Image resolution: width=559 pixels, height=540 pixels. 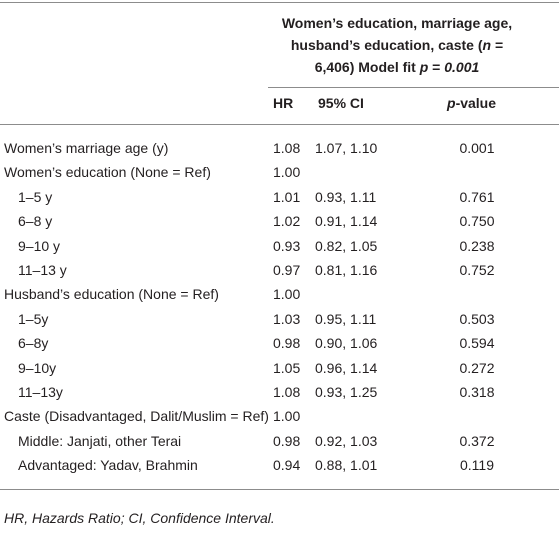 I want to click on p-cell: 0.318, so click(x=477, y=392).